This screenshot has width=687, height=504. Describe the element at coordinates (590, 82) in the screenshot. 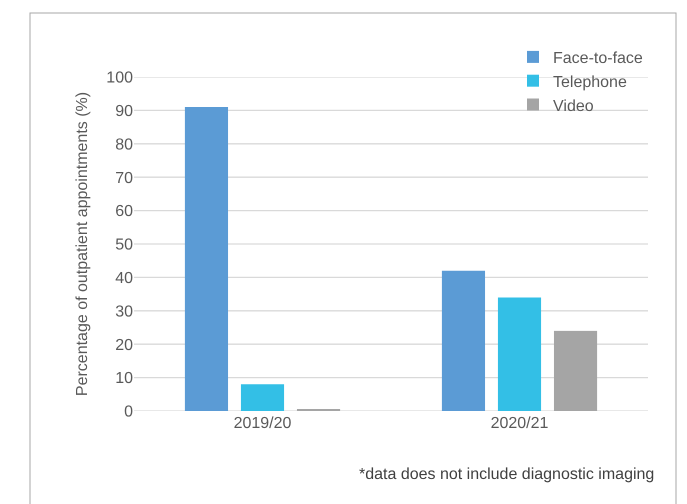

I see `legend-label: Telephone` at that location.